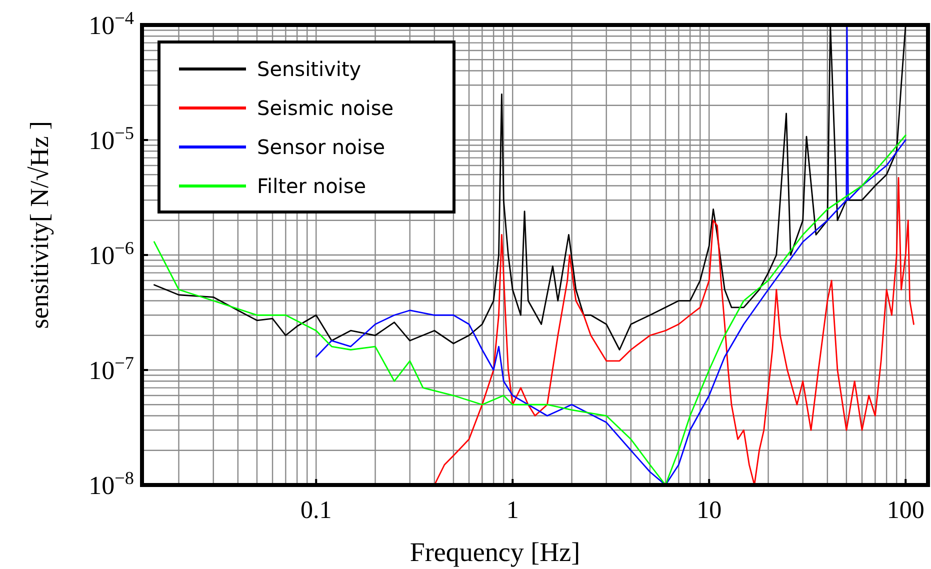 This screenshot has width=931, height=569. What do you see at coordinates (309, 69) in the screenshot?
I see `legend-label: Sensitivity` at bounding box center [309, 69].